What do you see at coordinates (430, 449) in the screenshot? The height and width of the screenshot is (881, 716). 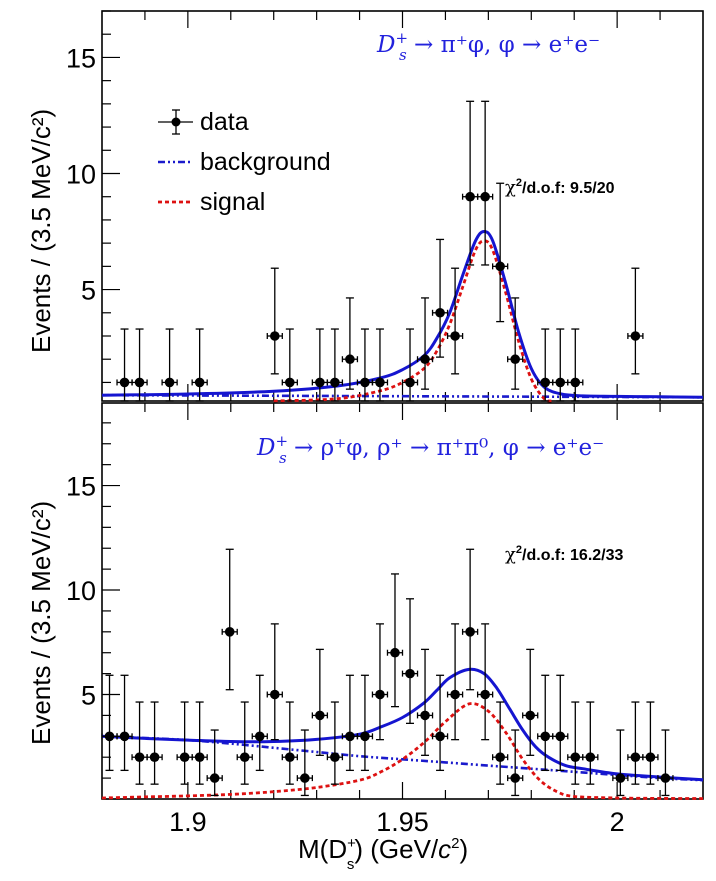 I see `bottom-panel-title: D+ s → ρ⁺φ, ρ⁺ → π⁺π⁰, φ → e⁺e⁻` at bounding box center [430, 449].